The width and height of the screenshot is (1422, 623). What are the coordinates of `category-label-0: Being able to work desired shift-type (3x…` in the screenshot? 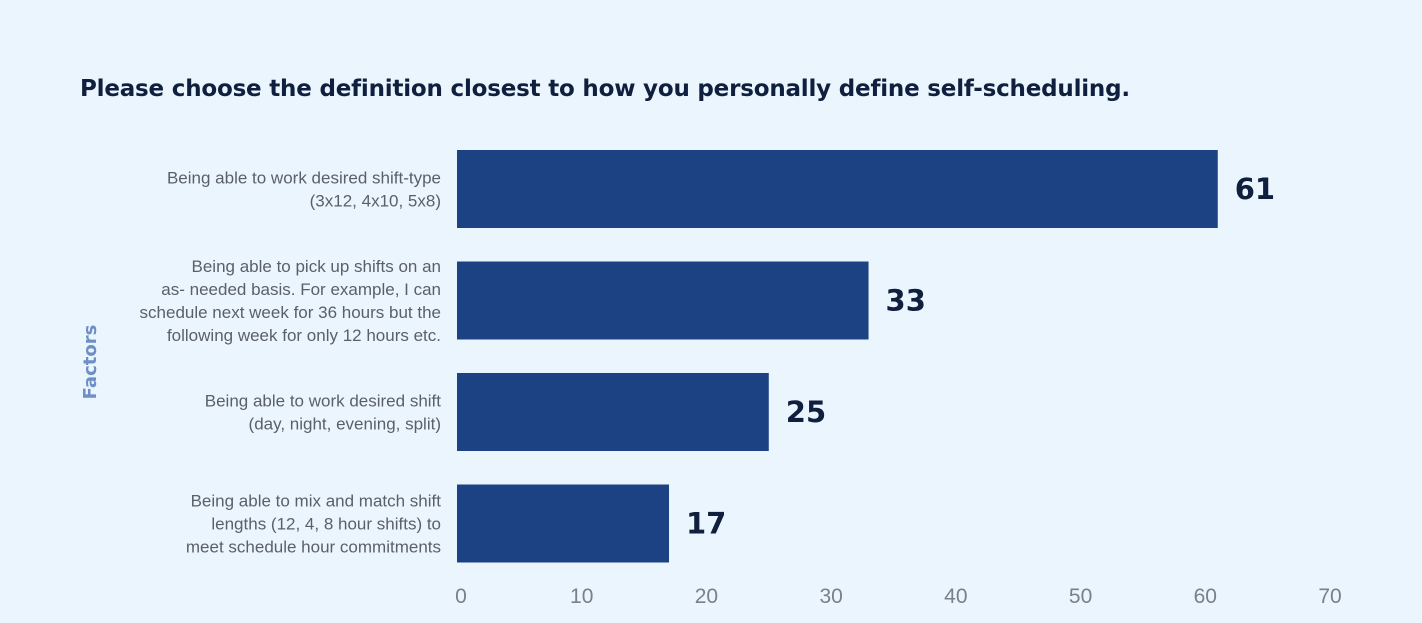 It's located at (304, 190).